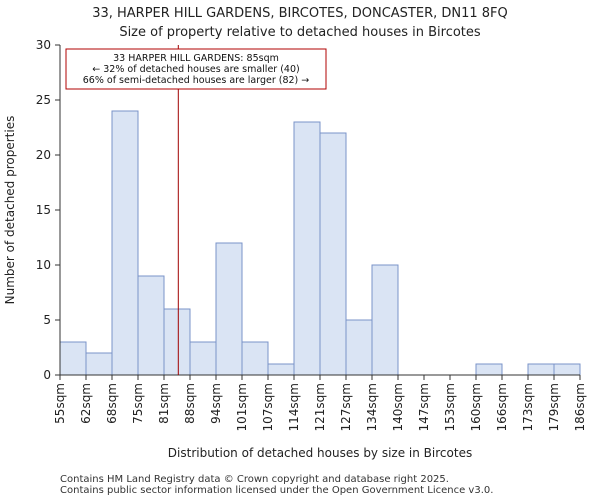  Describe the element at coordinates (112, 403) in the screenshot. I see `x-tick-label: 68sqm` at that location.